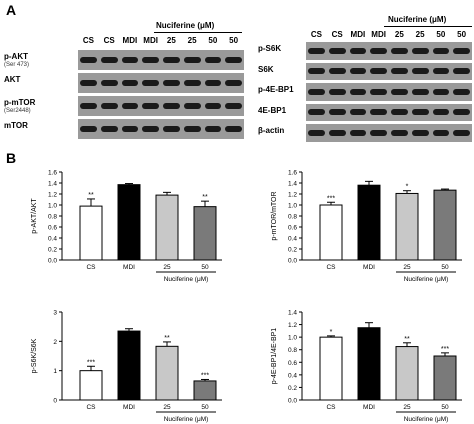  I want to click on blot-row-label: p-4E-BP1, so click(276, 89).